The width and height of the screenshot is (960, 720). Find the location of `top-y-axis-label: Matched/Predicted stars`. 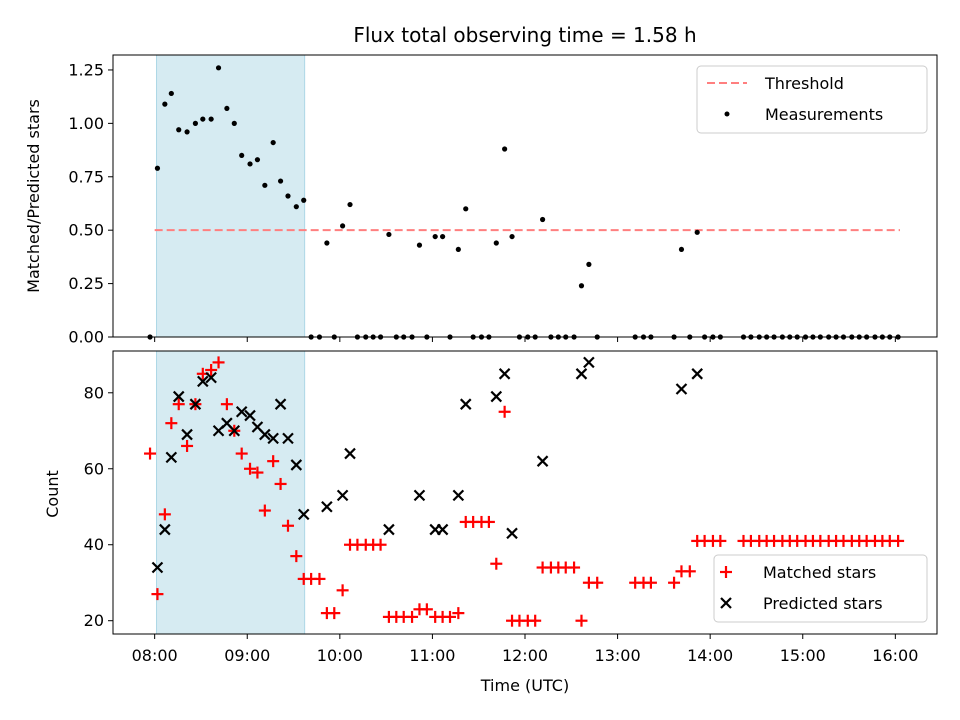

top-y-axis-label: Matched/Predicted stars is located at coordinates (33, 196).